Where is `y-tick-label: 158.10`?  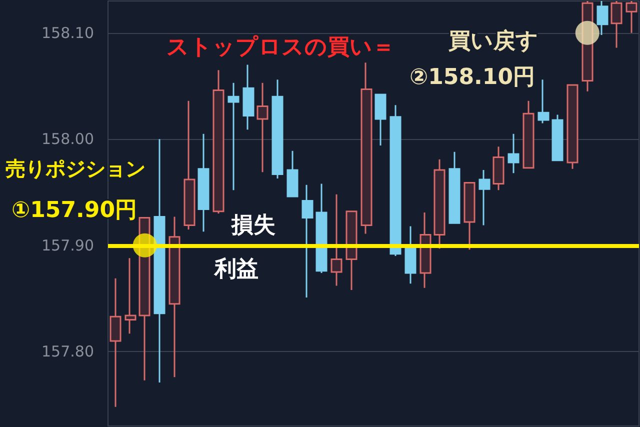
y-tick-label: 158.10 is located at coordinates (68, 33).